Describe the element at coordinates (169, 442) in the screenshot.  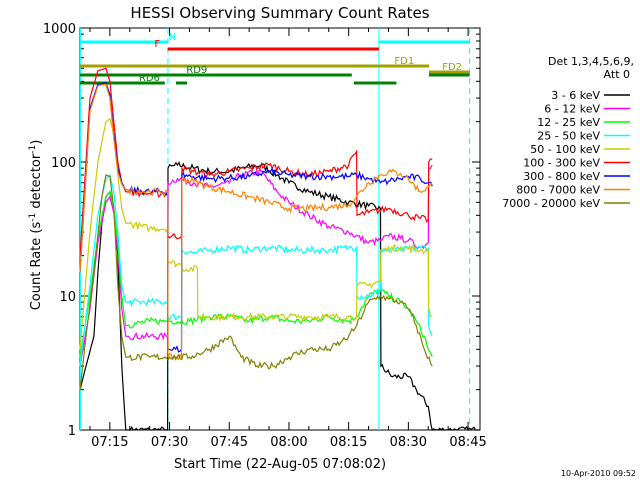
I see `x-tick-label: 07:30` at that location.